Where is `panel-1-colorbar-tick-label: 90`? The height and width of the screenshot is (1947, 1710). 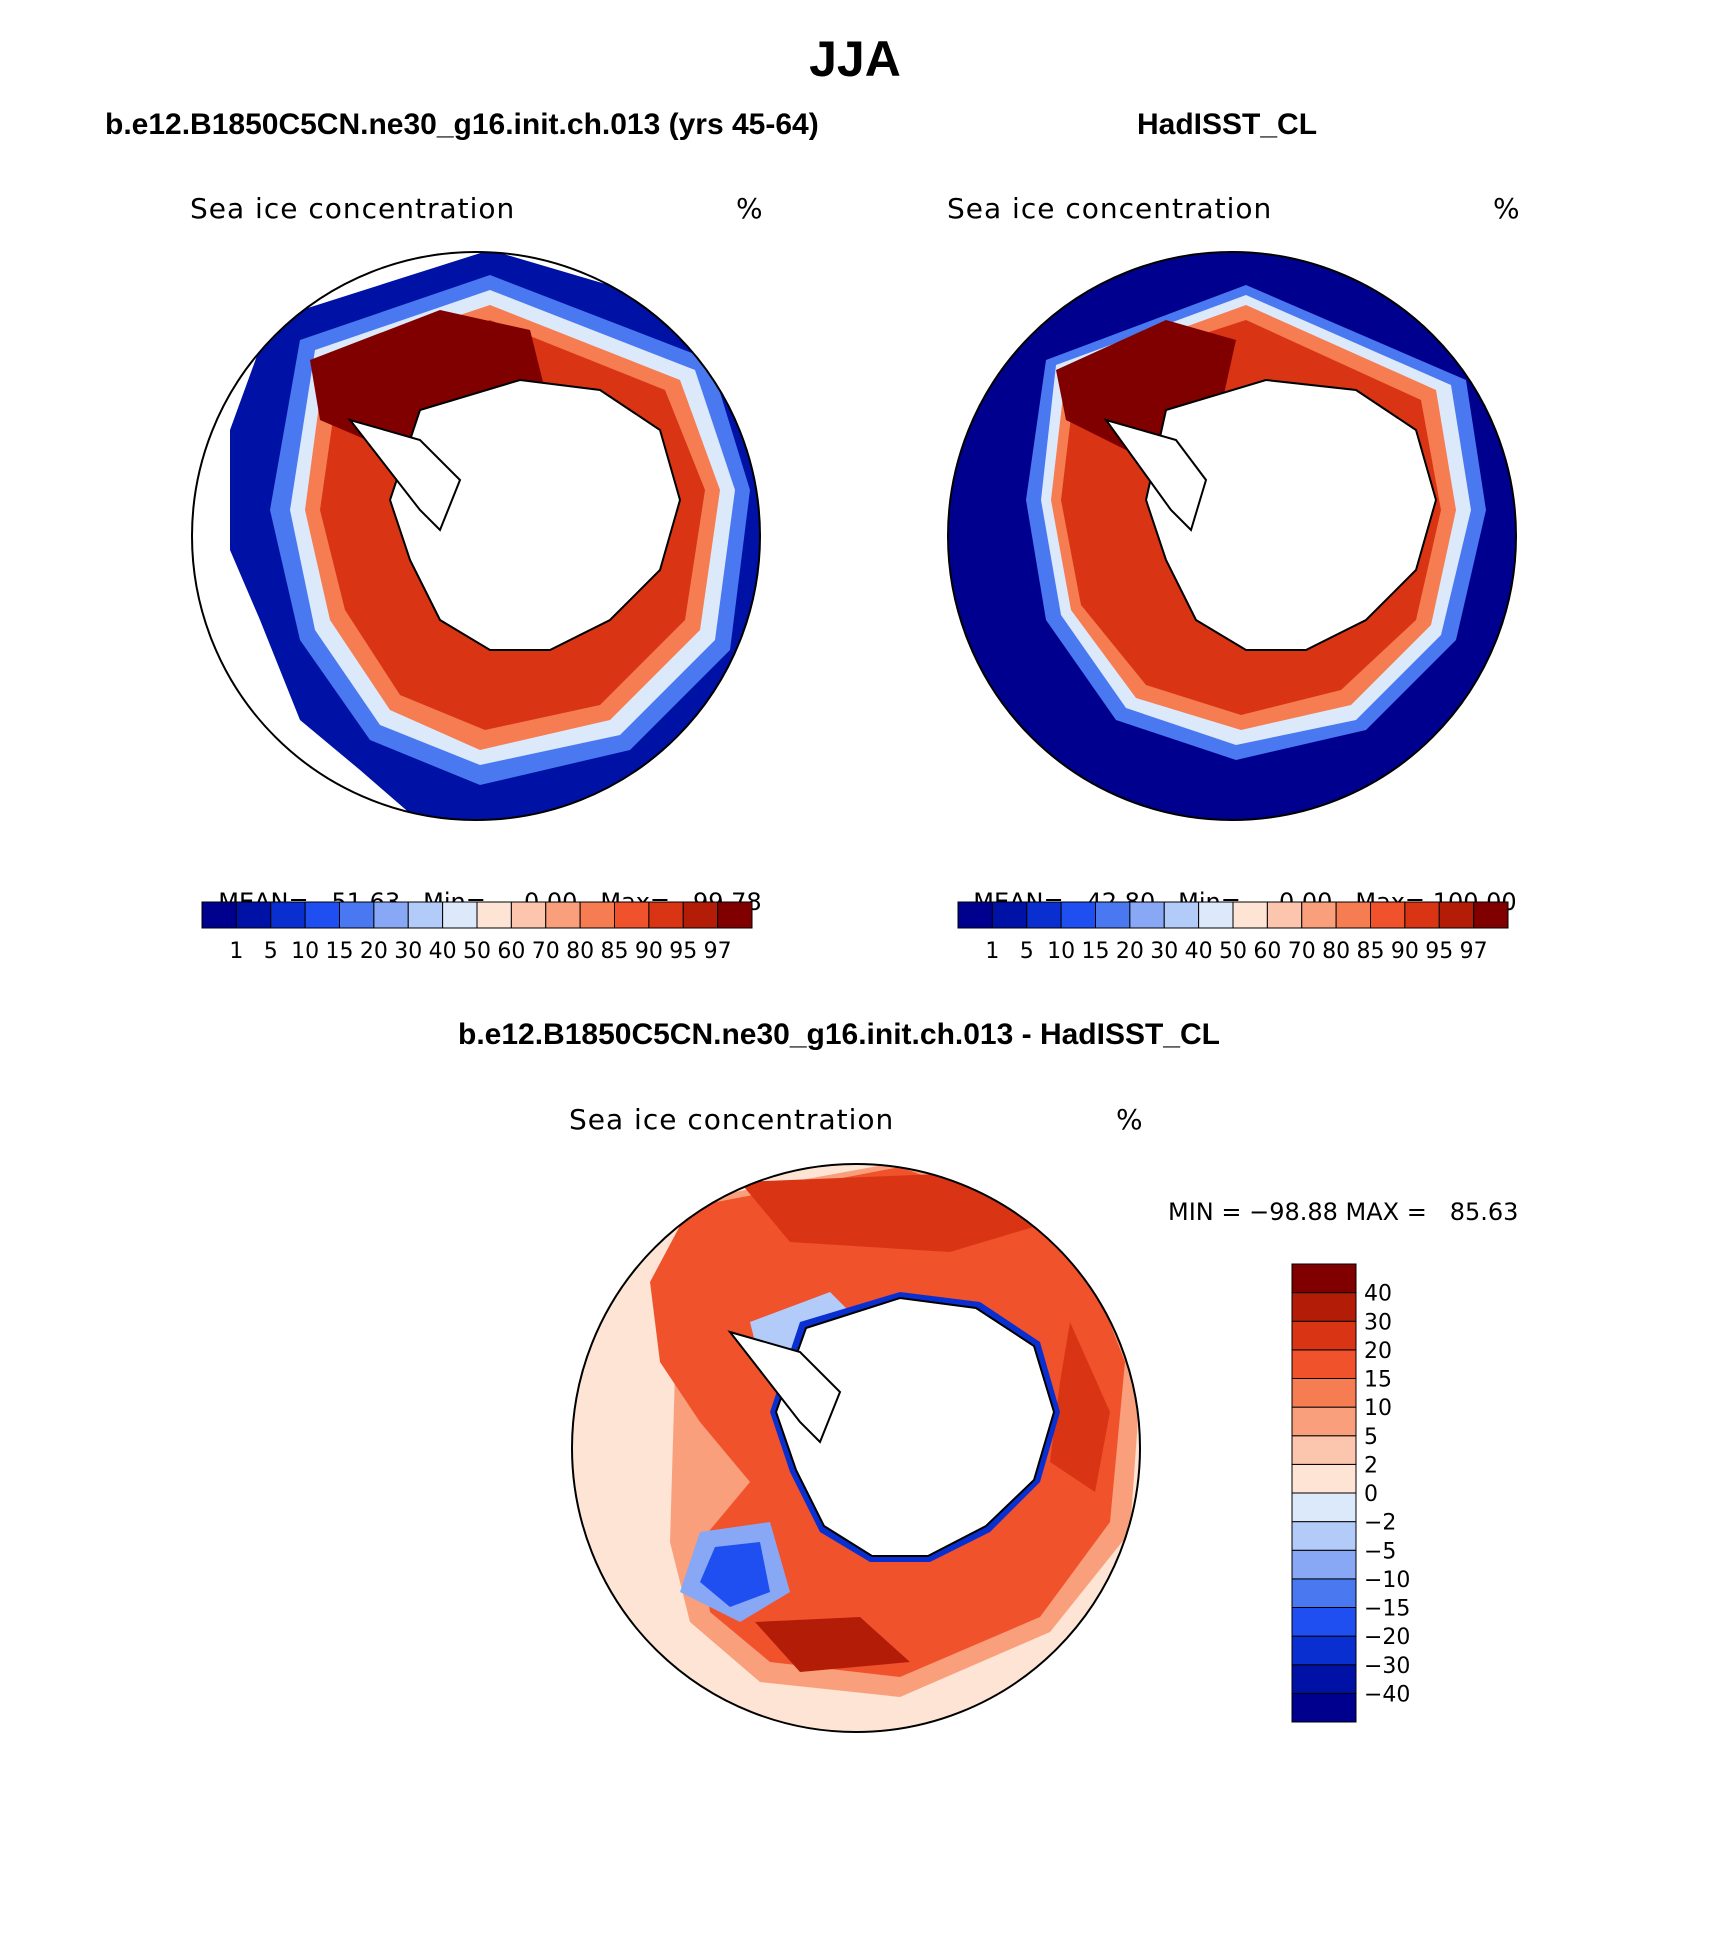
panel-1-colorbar-tick-label: 90 is located at coordinates (649, 951).